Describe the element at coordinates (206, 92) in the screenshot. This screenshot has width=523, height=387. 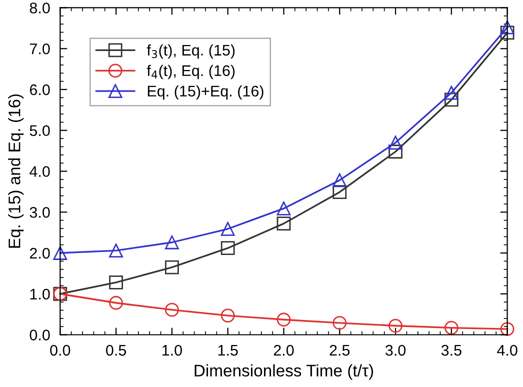
I see `legend-label: Eq. (15)+Eq. (16)` at that location.